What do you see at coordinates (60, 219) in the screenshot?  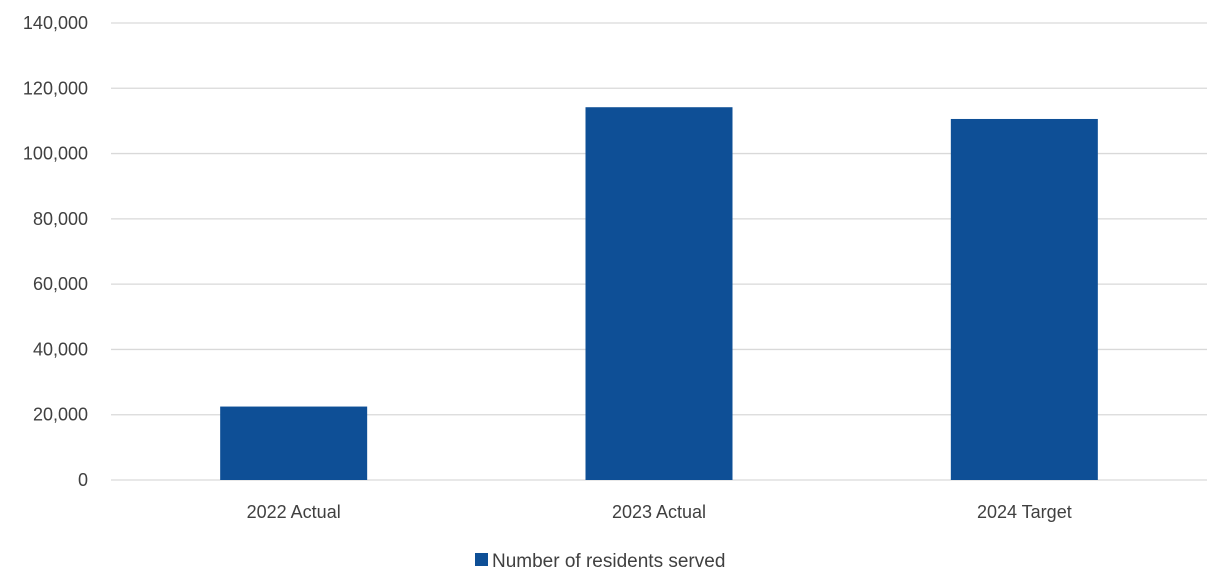 I see `y-tick-label: 80,000` at bounding box center [60, 219].